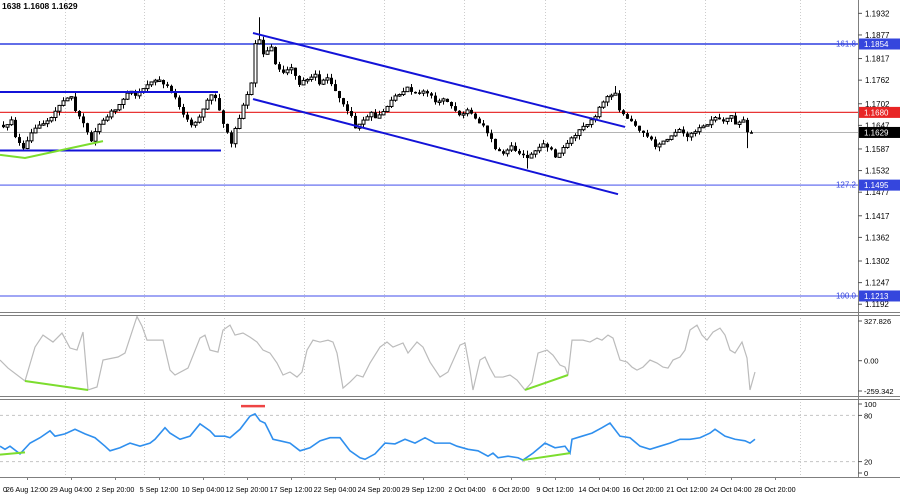  What do you see at coordinates (510, 489) in the screenshot?
I see `time-axis-label: 6 Oct 20:00` at bounding box center [510, 489].